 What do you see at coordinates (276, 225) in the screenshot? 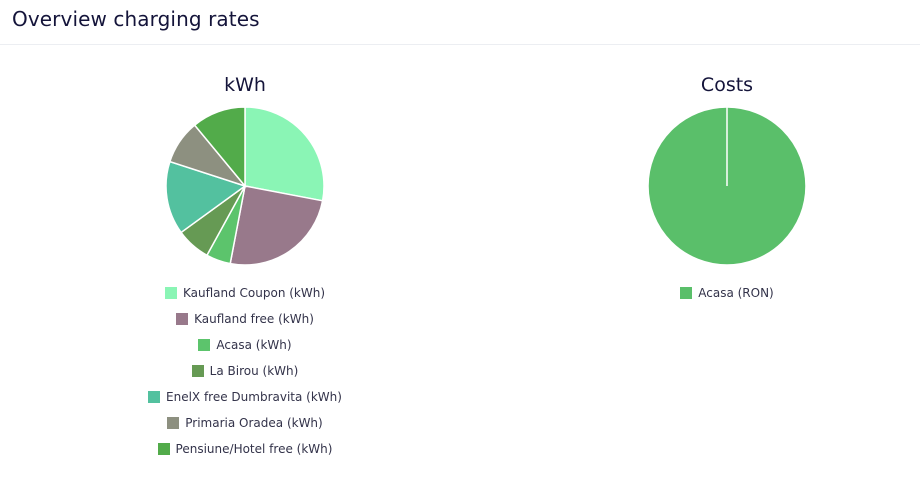
I see `pie-slice-kaufland-free-kwh` at bounding box center [276, 225].